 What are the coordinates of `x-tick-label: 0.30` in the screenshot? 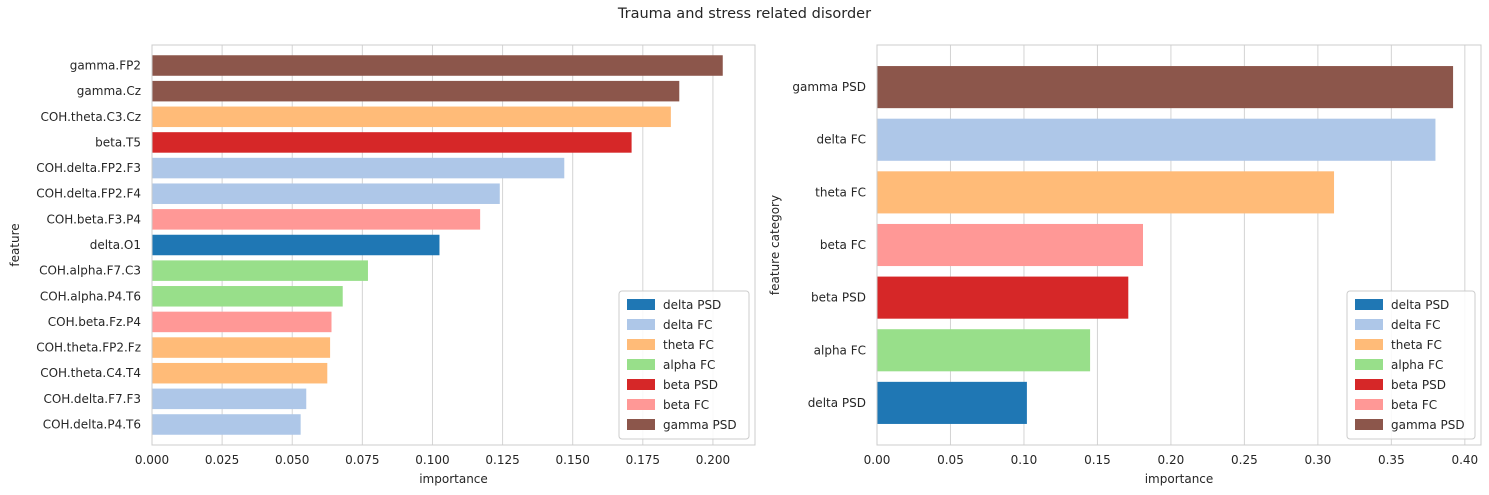 It's located at (1318, 460).